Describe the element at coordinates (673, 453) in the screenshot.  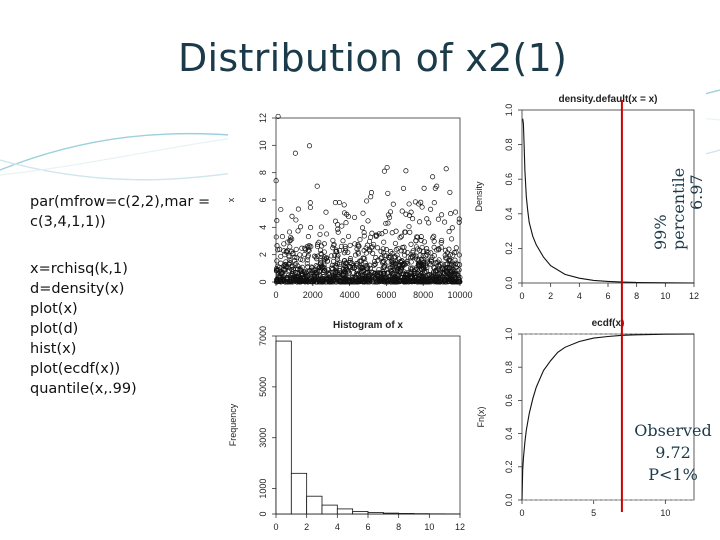
I see `observed-note: Observed 9.72 P<1%` at that location.